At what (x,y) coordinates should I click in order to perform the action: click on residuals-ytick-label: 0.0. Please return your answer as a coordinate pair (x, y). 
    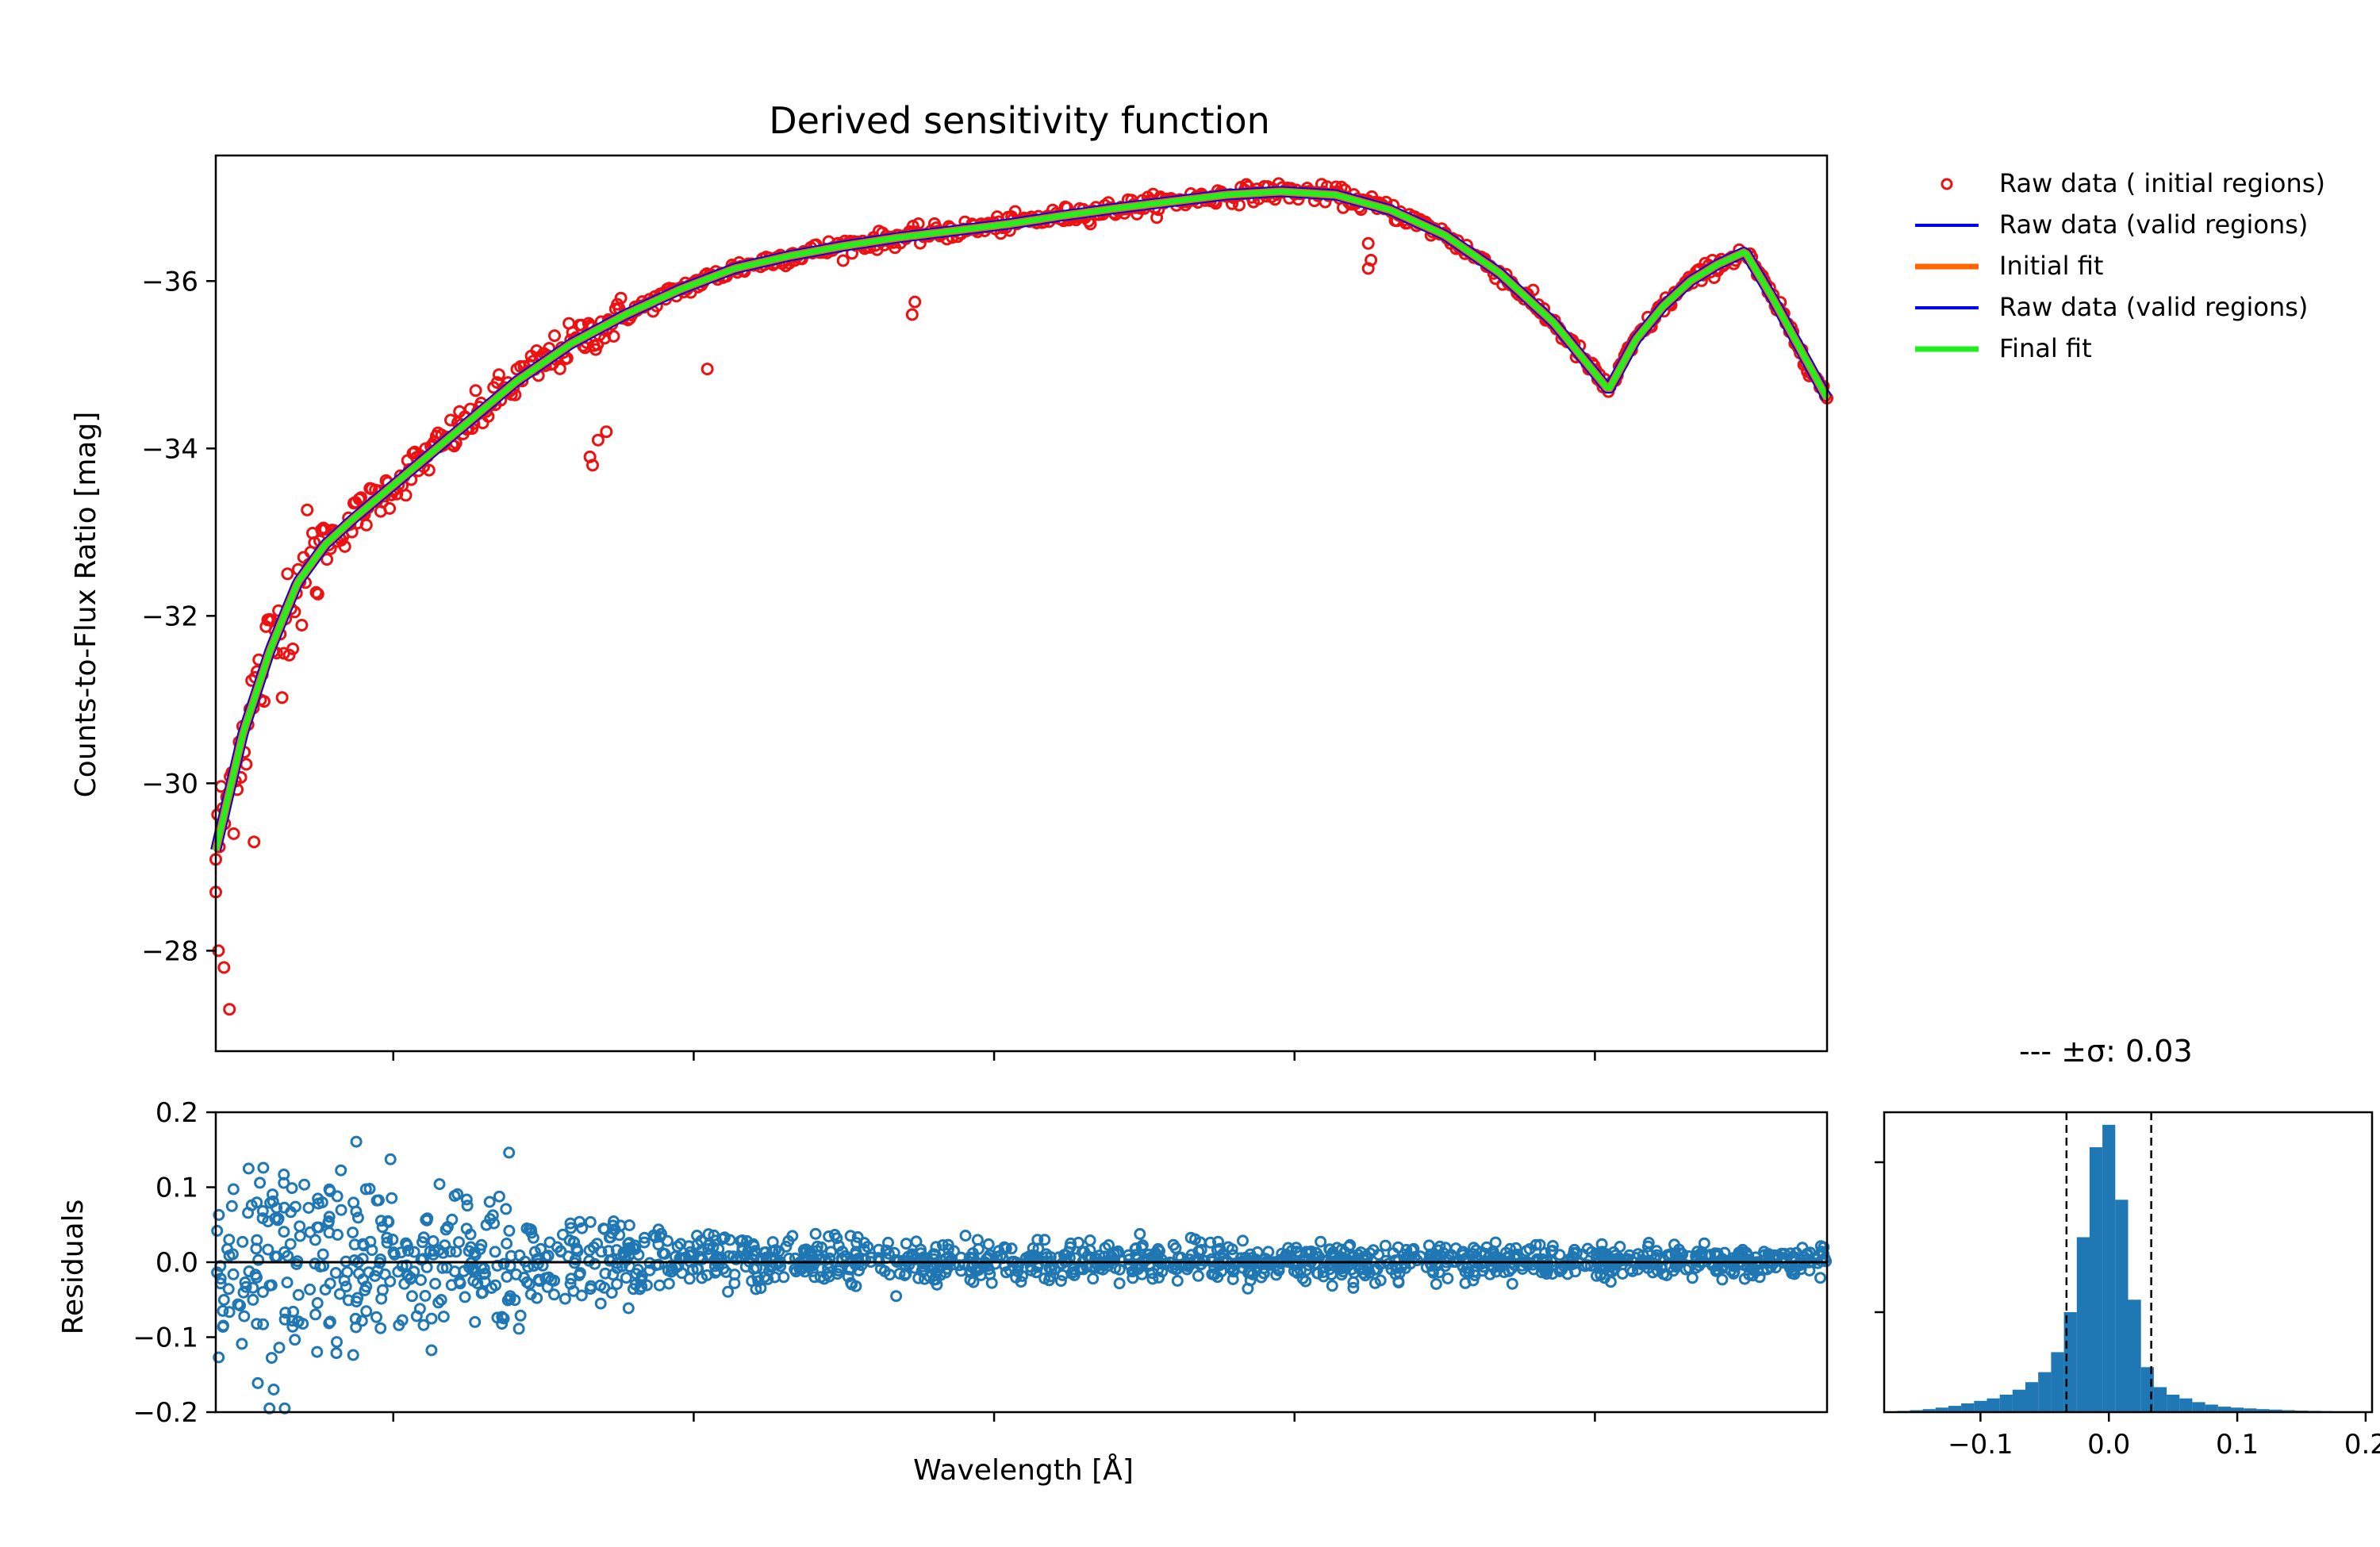
    Looking at the image, I should click on (176, 1263).